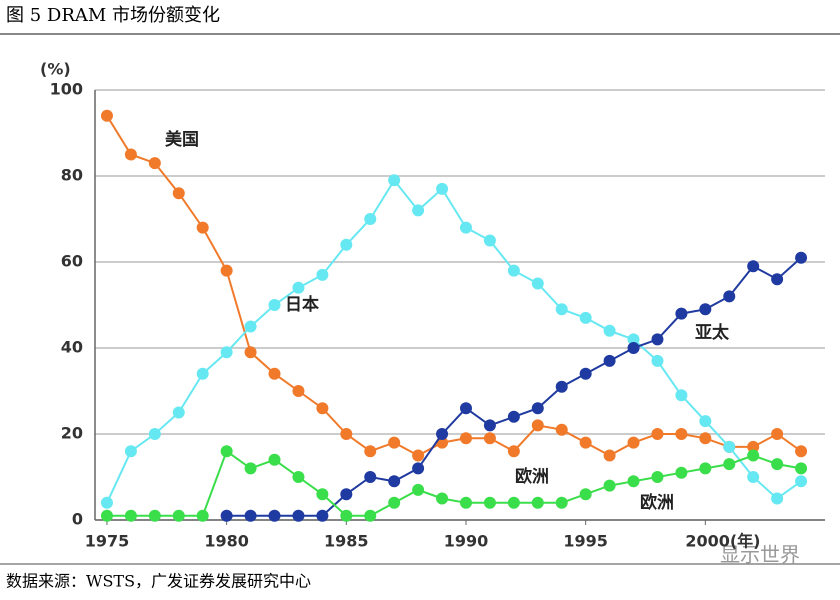  I want to click on annotation: 欧洲, so click(657, 502).